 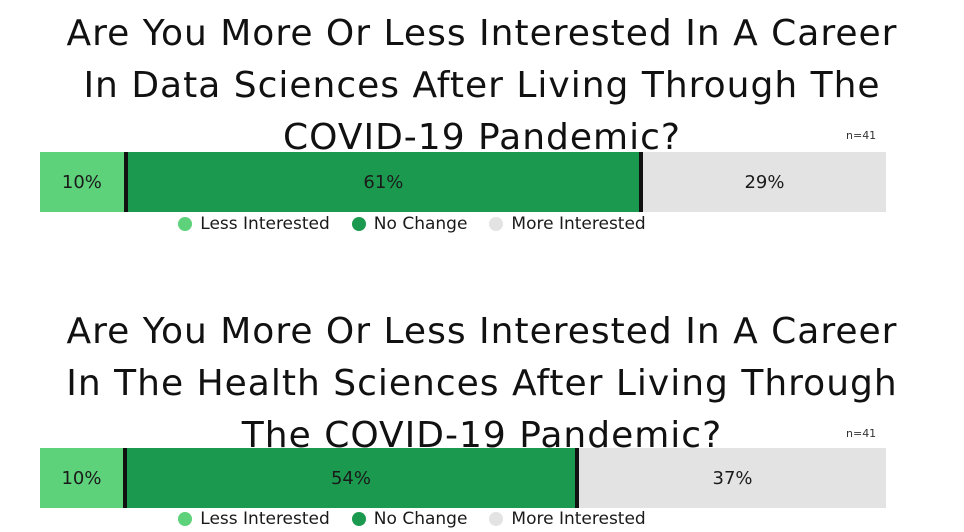 What do you see at coordinates (482, 137) in the screenshot?
I see `chart-title-line-3: COVID-19 Pandemic?` at bounding box center [482, 137].